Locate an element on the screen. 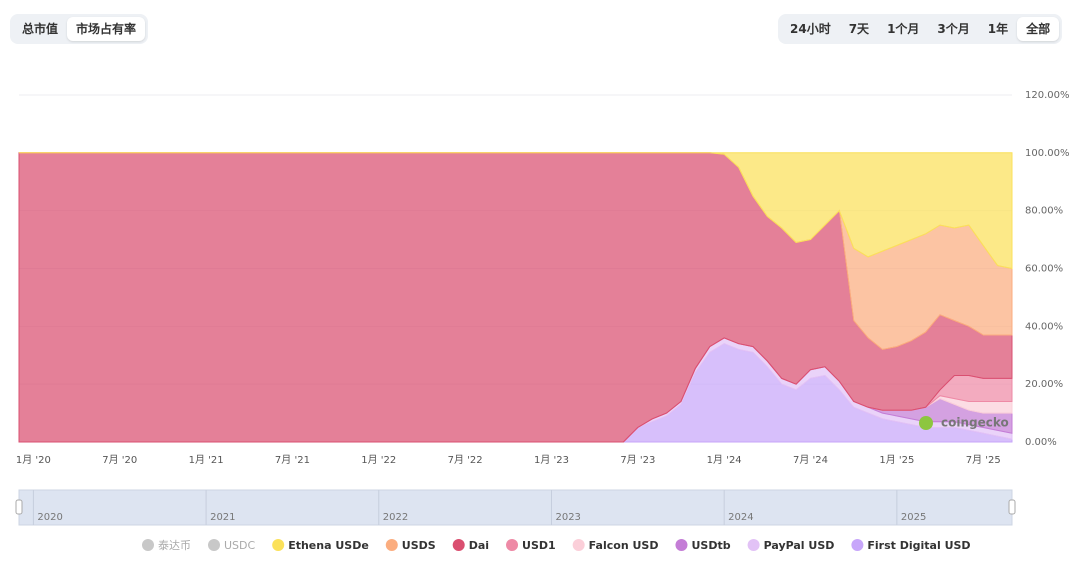  legend-label: USDS is located at coordinates (419, 545).